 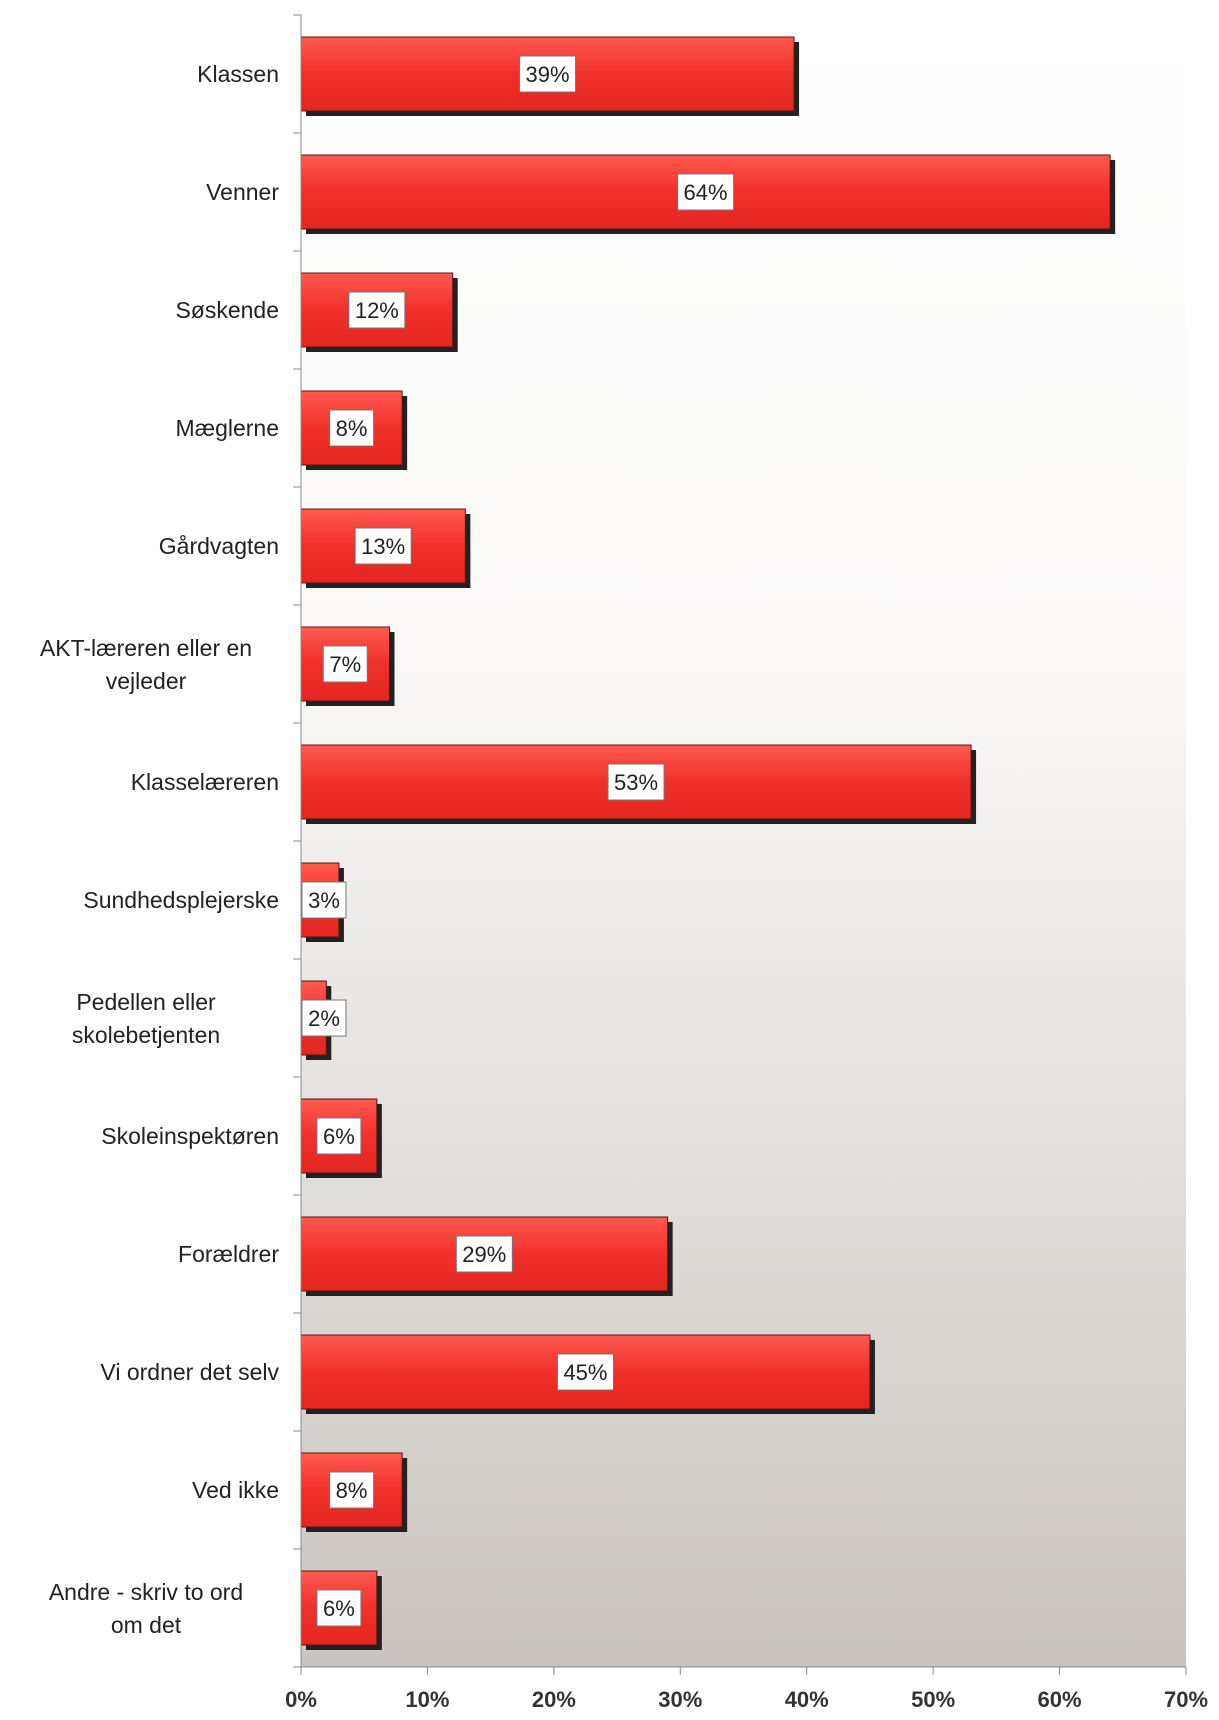 I want to click on bar-skoleinspekt-ren, so click(x=339, y=1136).